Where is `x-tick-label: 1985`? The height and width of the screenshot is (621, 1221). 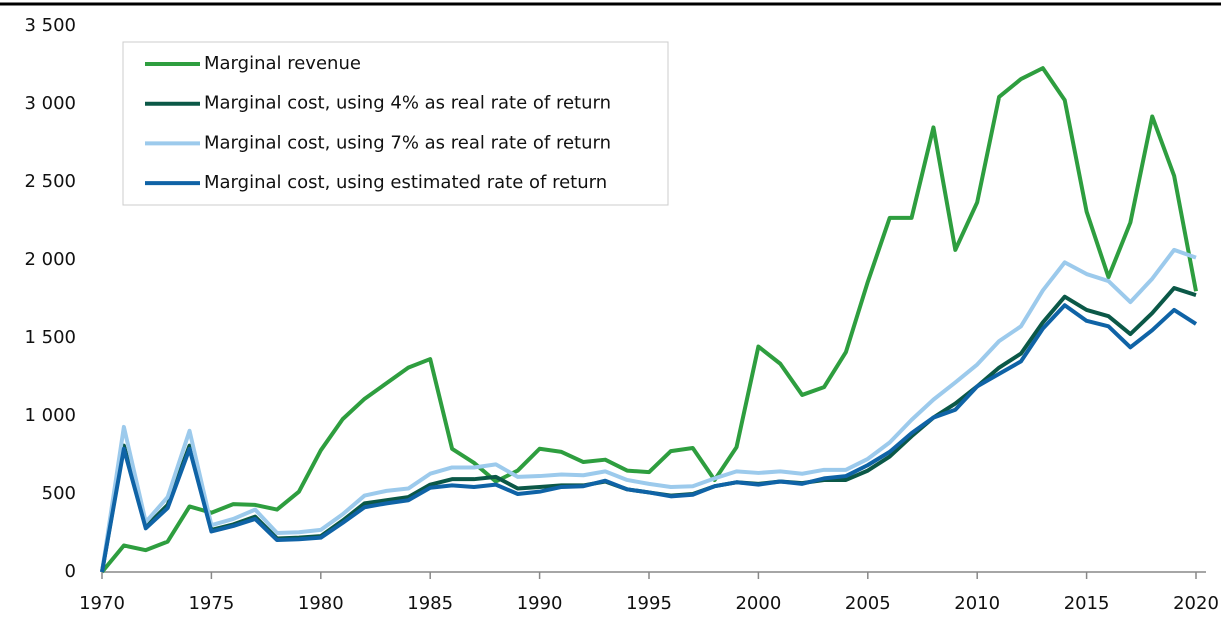
x-tick-label: 1985 is located at coordinates (430, 603).